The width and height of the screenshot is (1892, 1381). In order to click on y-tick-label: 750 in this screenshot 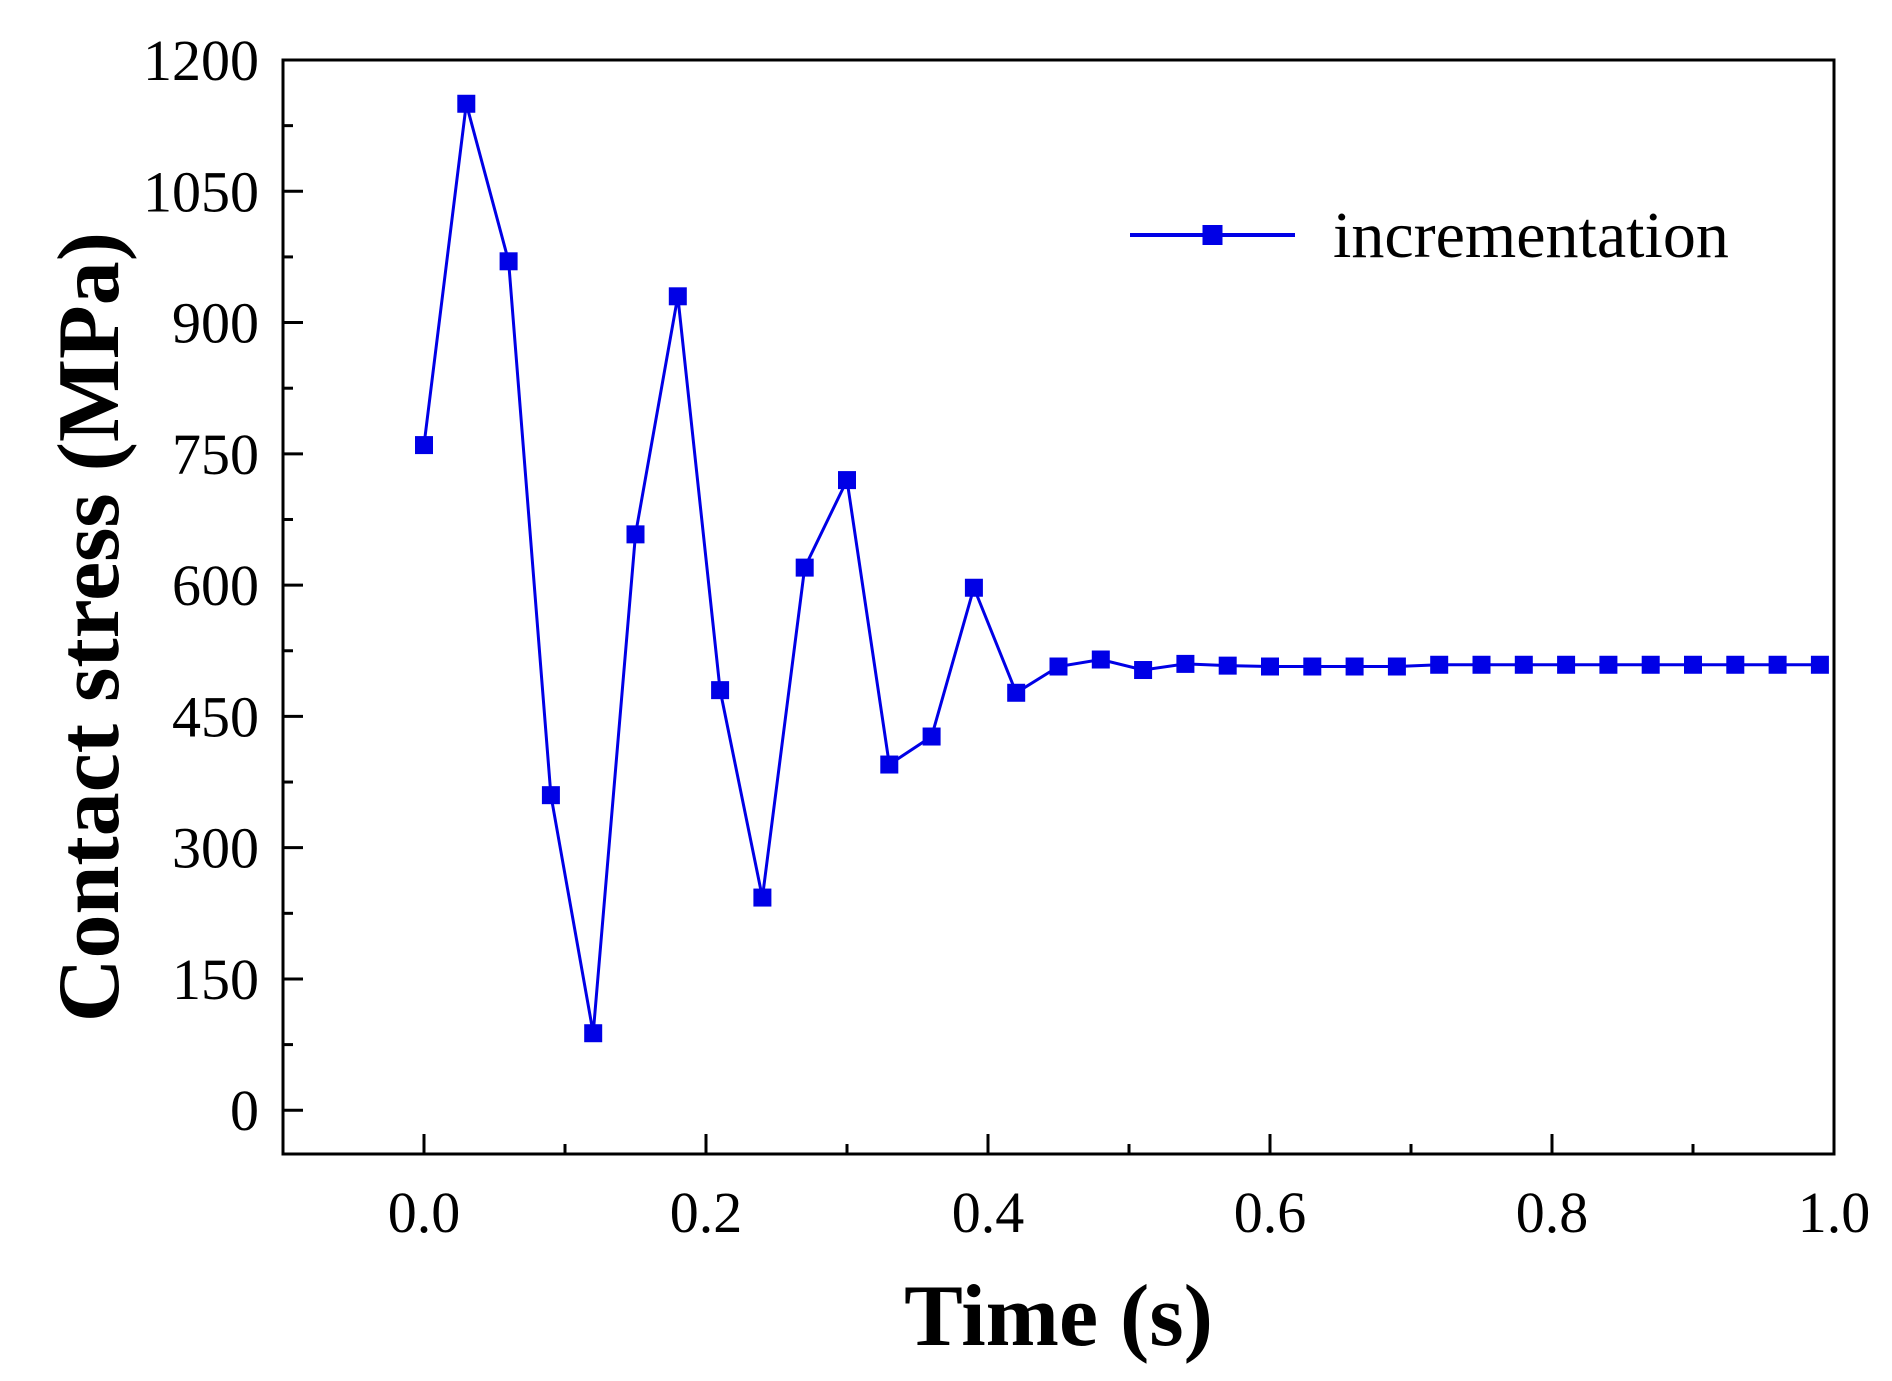, I will do `click(215, 454)`.